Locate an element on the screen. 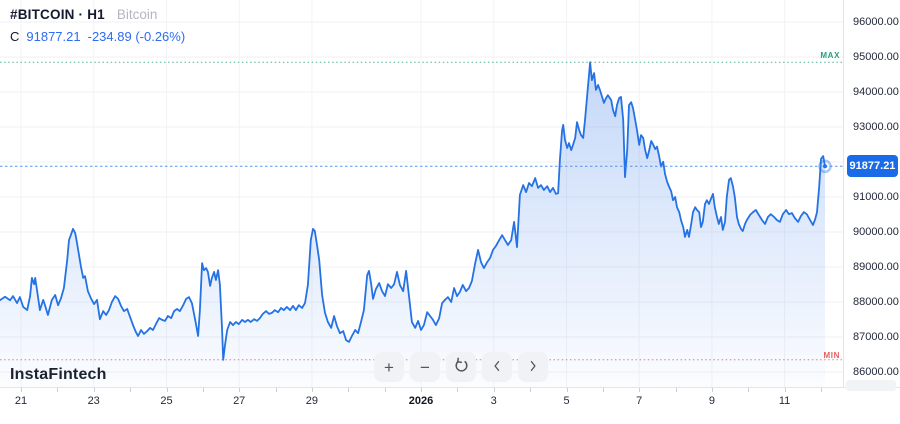 This screenshot has height=424, width=900. time-axis-label: 29 is located at coordinates (312, 401).